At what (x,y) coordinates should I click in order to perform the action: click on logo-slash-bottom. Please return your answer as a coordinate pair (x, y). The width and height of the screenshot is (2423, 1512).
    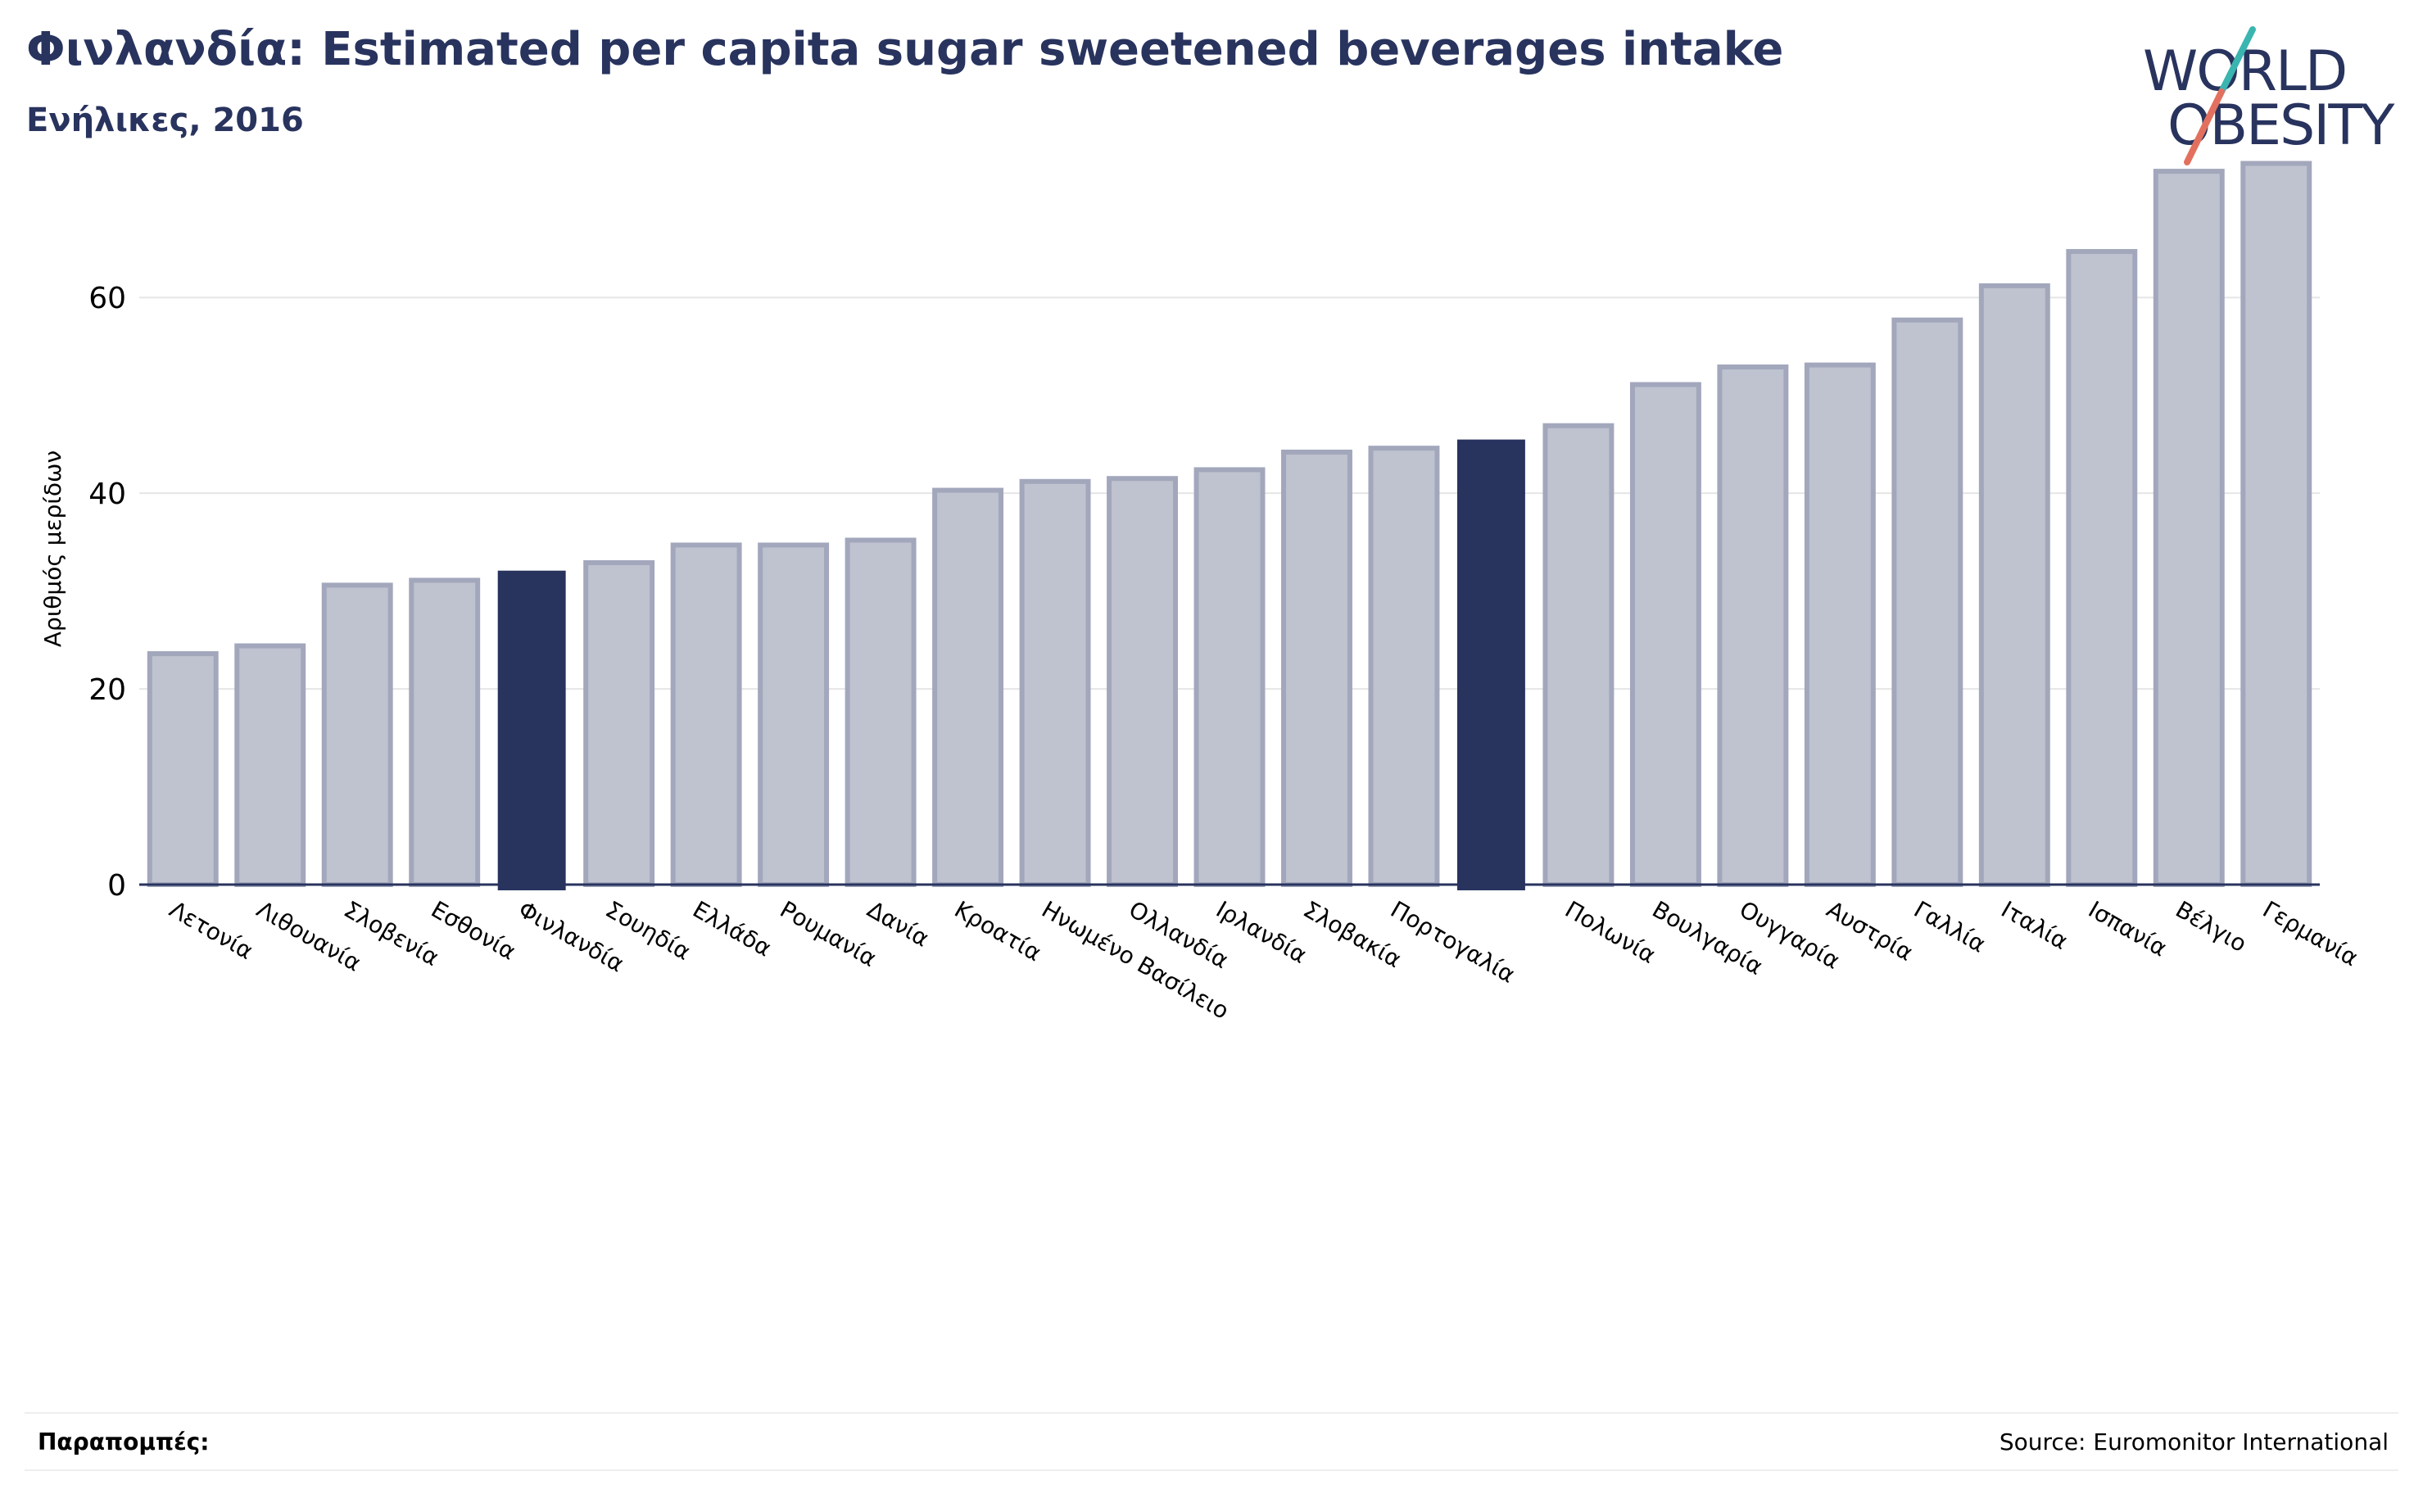
    Looking at the image, I should click on (2204, 126).